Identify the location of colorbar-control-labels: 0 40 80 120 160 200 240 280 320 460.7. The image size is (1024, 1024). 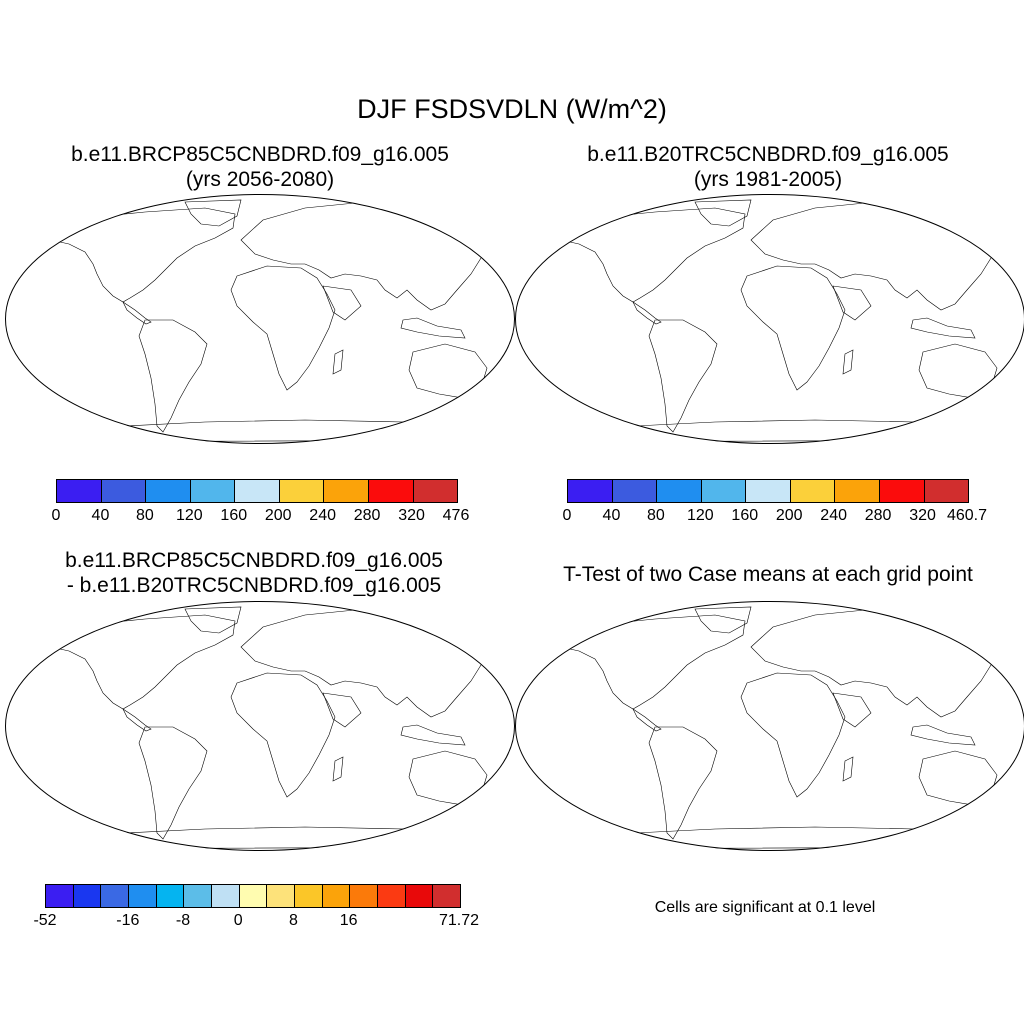
(775, 517).